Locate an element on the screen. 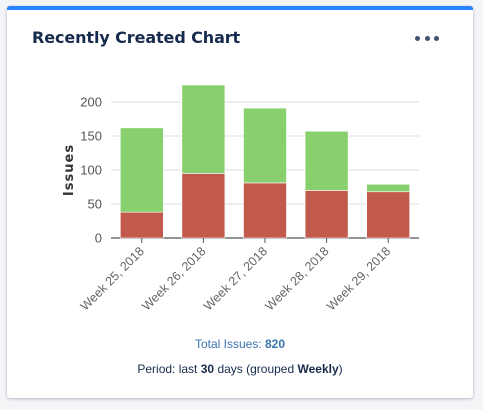  x-tick-label: Week 25, 2018 is located at coordinates (112, 278).